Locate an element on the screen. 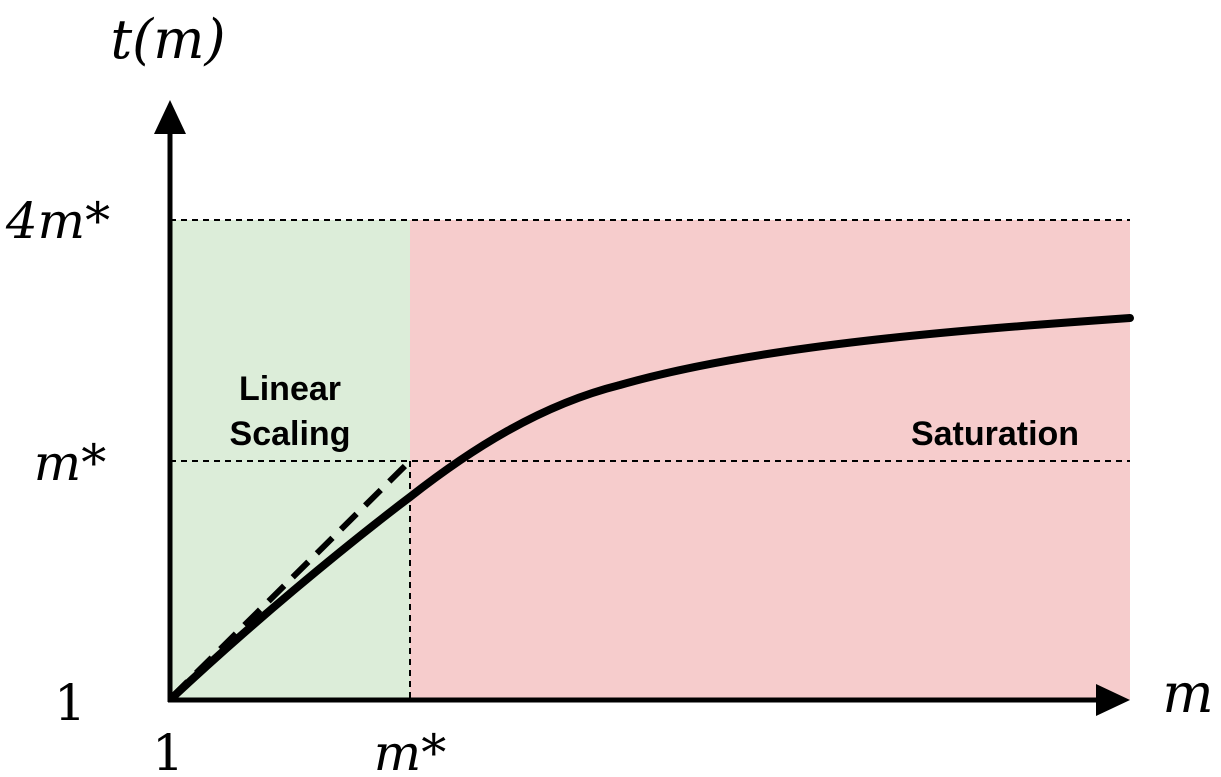 The width and height of the screenshot is (1221, 777). y-axis-arrow is located at coordinates (170, 117).